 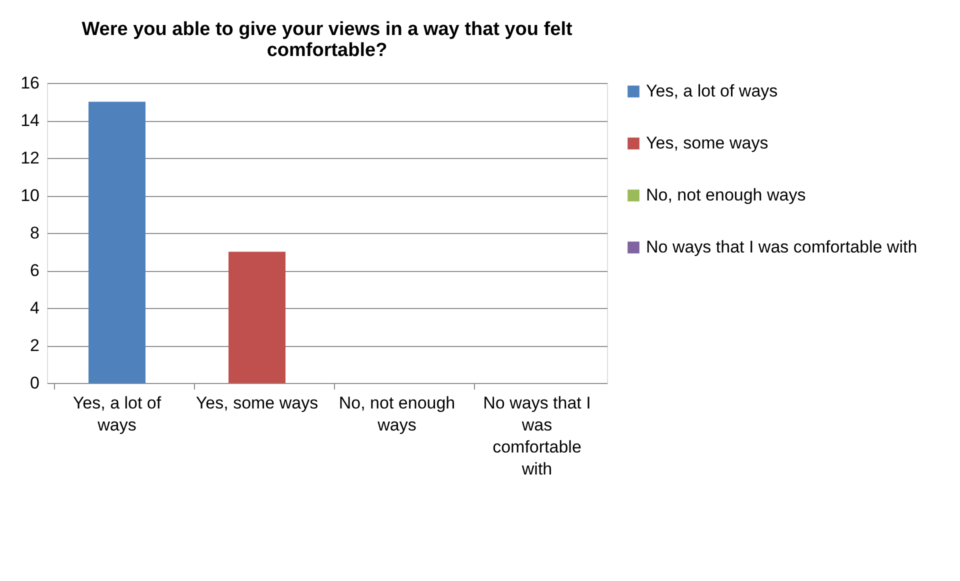 What do you see at coordinates (35, 308) in the screenshot?
I see `y-tick-label: 4` at bounding box center [35, 308].